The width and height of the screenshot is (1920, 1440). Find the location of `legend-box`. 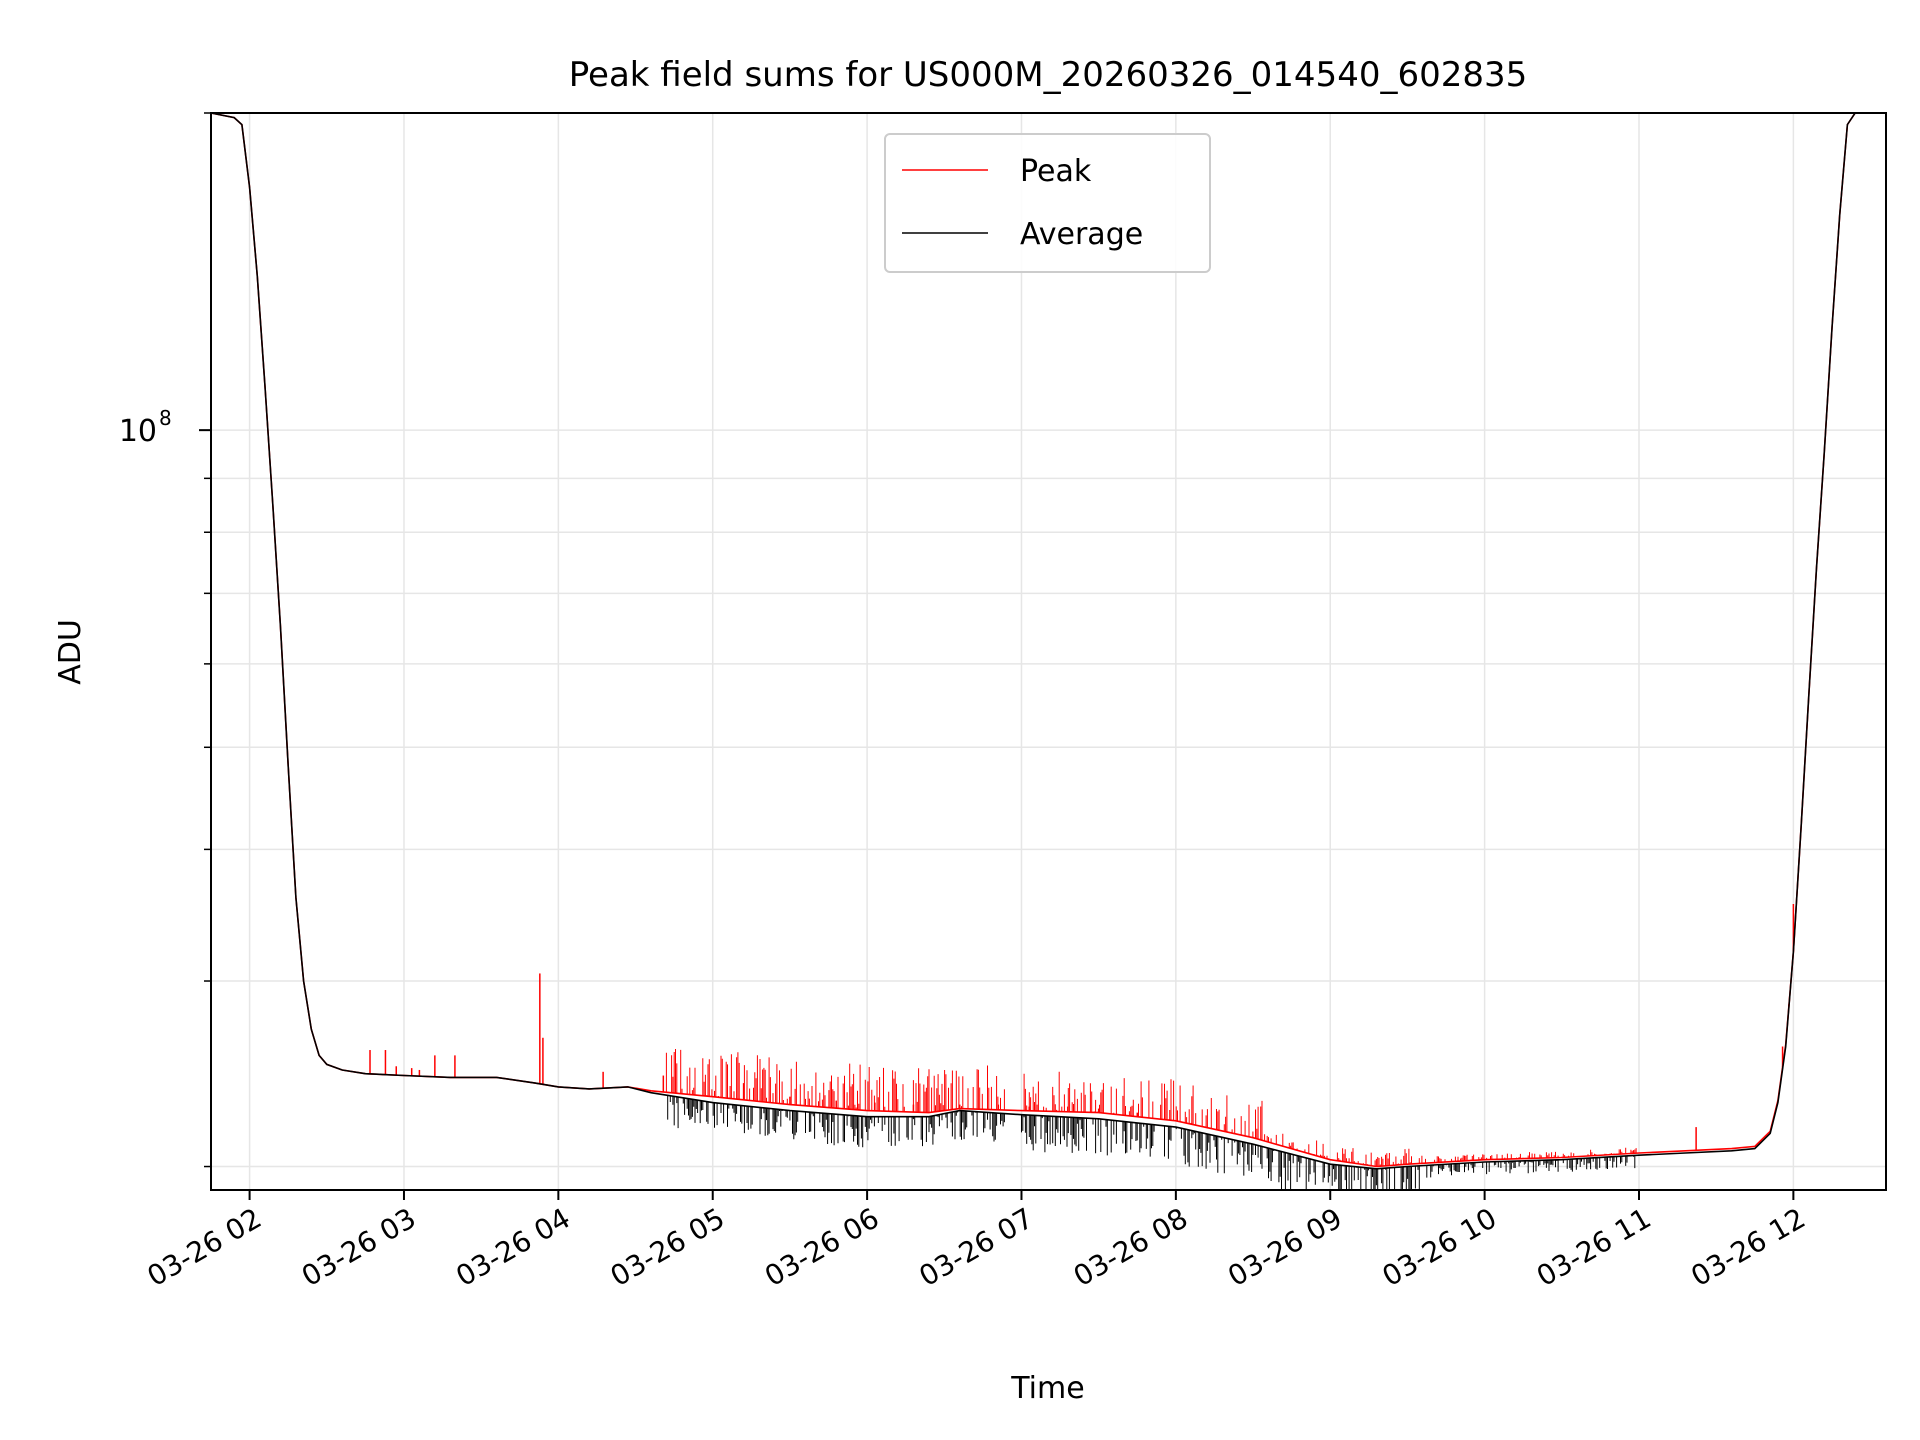

legend-box is located at coordinates (1047, 203).